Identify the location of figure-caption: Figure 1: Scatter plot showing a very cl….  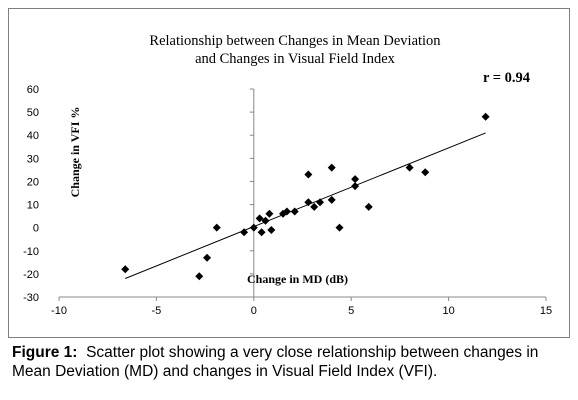
(290, 362).